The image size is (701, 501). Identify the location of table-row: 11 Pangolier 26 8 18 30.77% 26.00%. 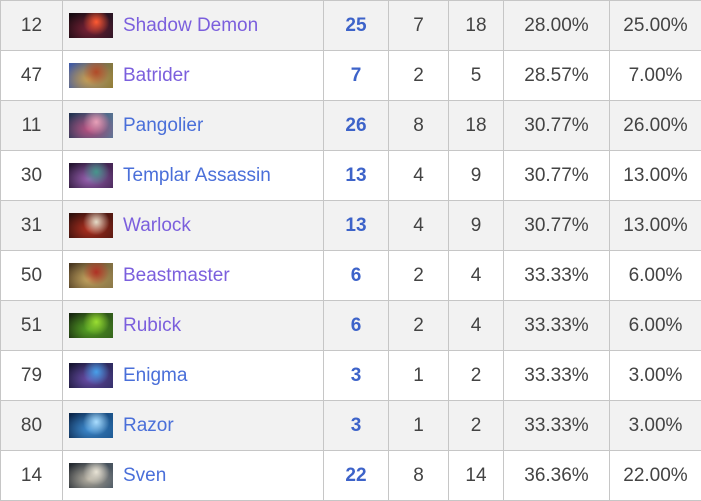
(350, 125).